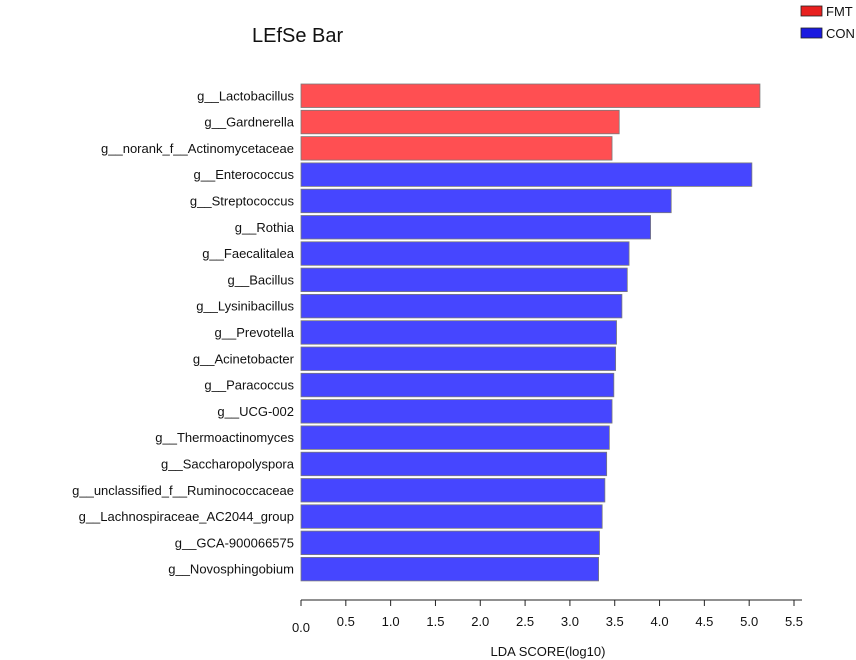 The width and height of the screenshot is (856, 660). I want to click on x-tick-label: 1.5, so click(435, 621).